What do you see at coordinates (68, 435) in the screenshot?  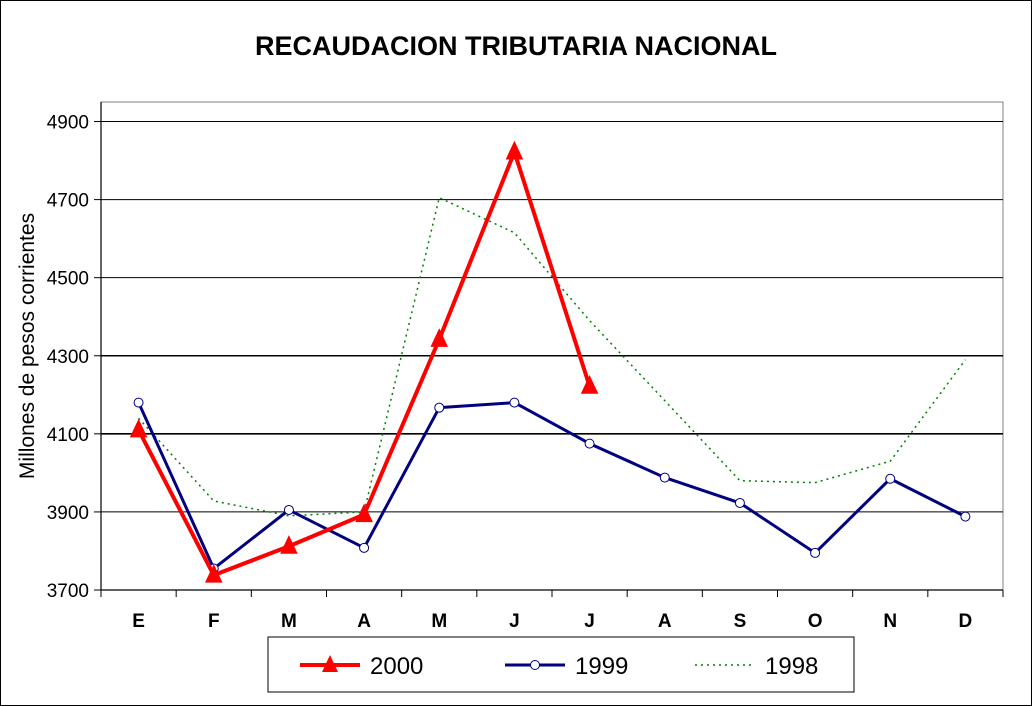 I see `y-tick-label: 4100` at bounding box center [68, 435].